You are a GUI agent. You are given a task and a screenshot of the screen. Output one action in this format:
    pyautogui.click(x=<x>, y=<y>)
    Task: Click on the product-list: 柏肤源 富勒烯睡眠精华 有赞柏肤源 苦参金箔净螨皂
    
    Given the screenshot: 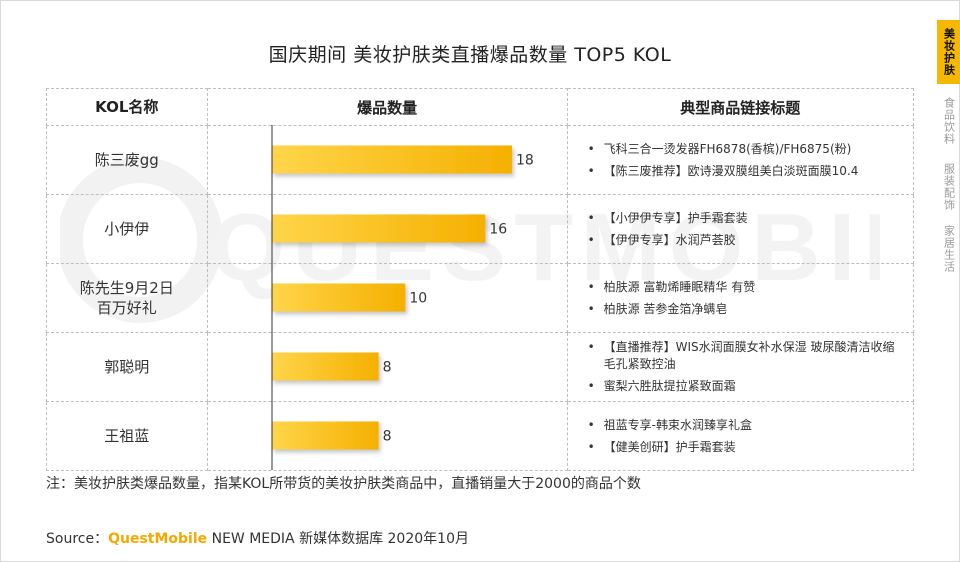 What is the action you would take?
    pyautogui.click(x=740, y=298)
    